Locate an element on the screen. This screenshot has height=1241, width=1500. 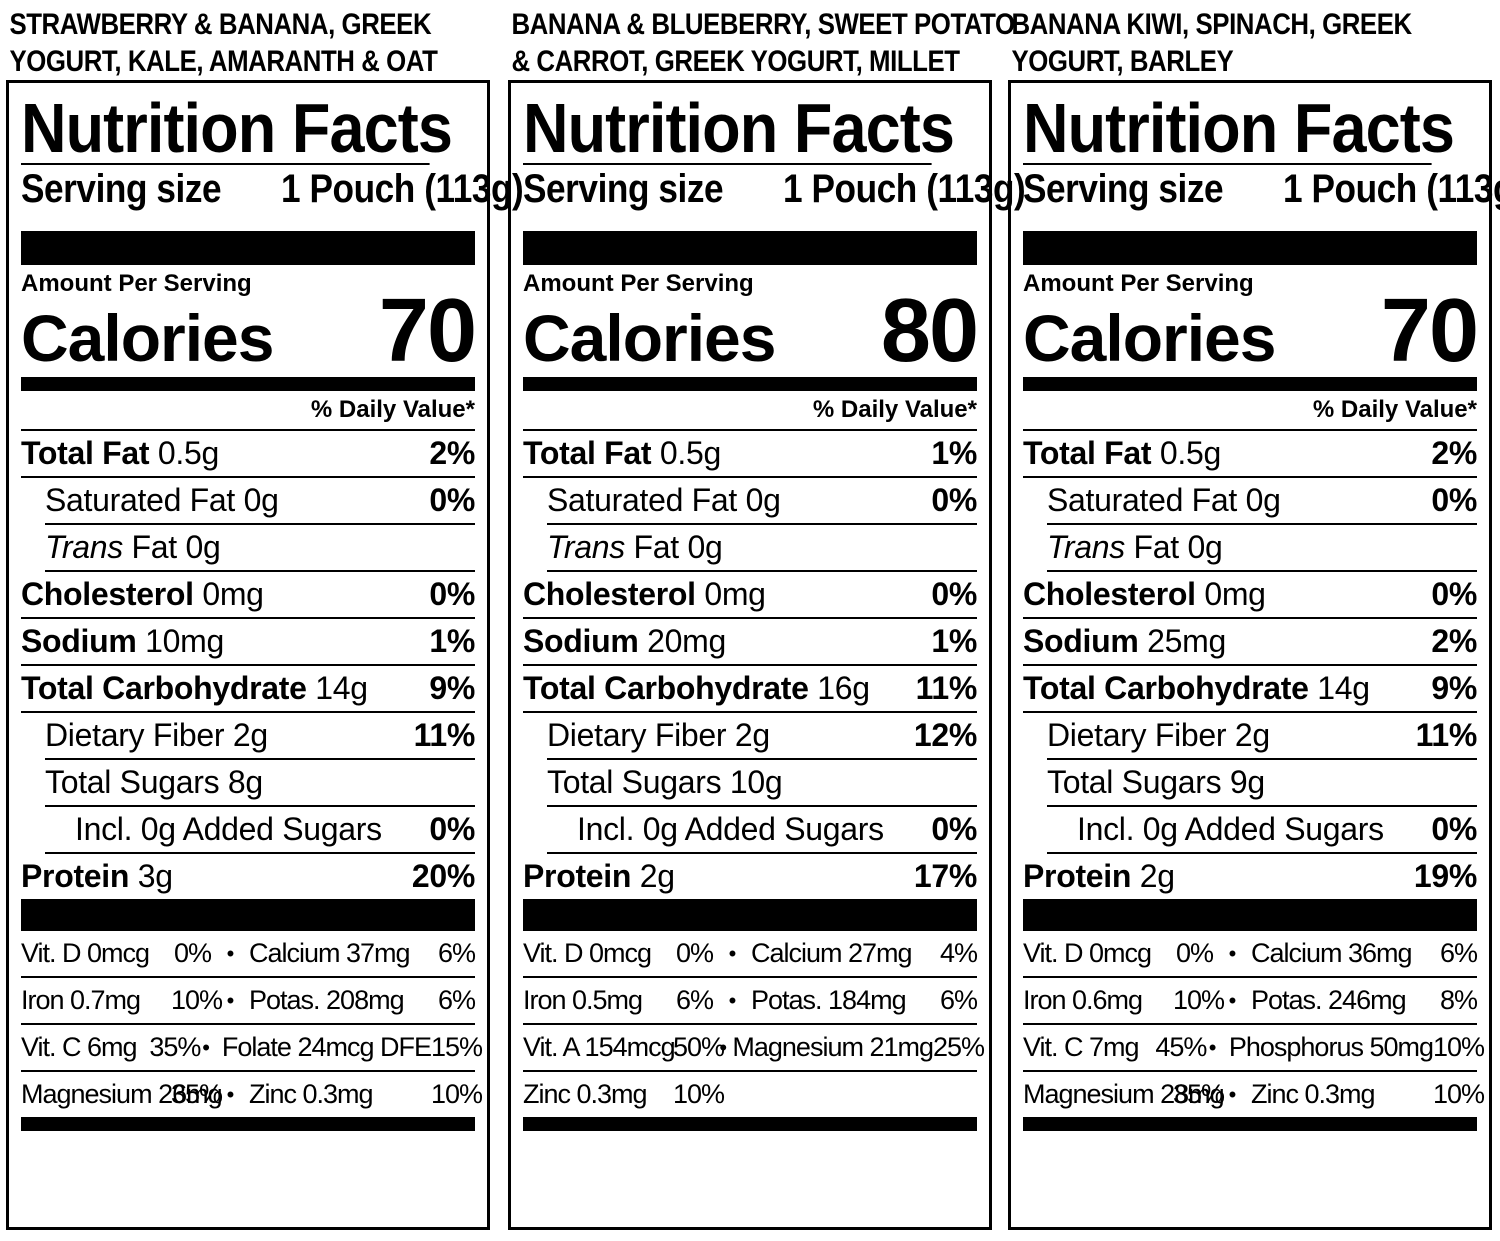
nutrient-label: Incl. 0g Added Sugars is located at coordinates (213, 829).